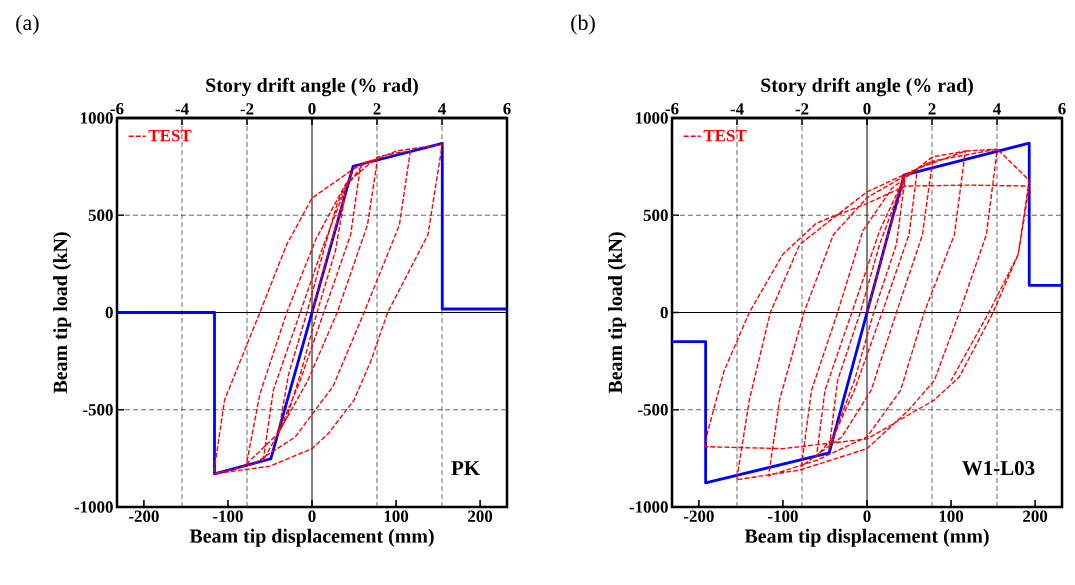 This screenshot has width=1075, height=585. Describe the element at coordinates (583, 24) in the screenshot. I see `text: (b)` at that location.